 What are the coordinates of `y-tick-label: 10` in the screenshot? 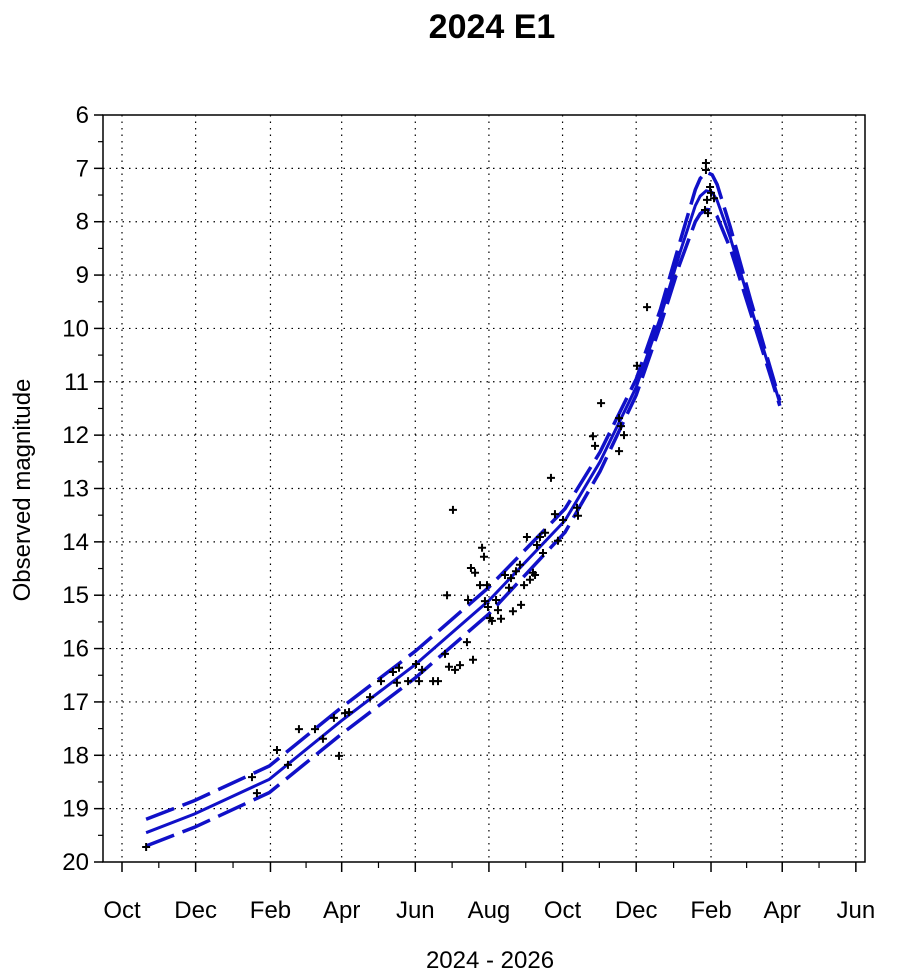 It's located at (75, 328).